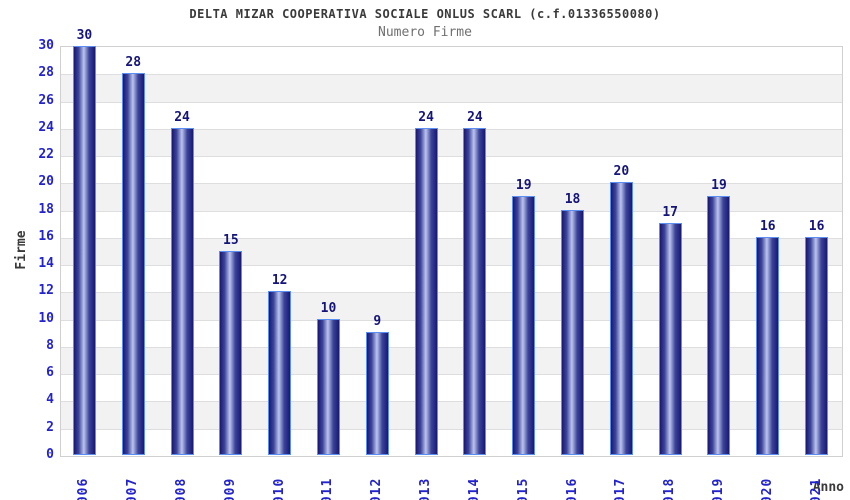 The height and width of the screenshot is (500, 850). I want to click on x-tick-label: 2021, so click(816, 488).